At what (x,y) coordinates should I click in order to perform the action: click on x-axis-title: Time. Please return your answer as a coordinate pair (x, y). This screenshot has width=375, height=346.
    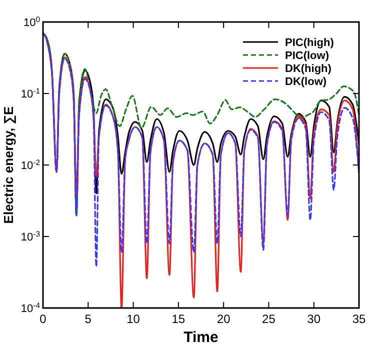
    Looking at the image, I should click on (201, 337).